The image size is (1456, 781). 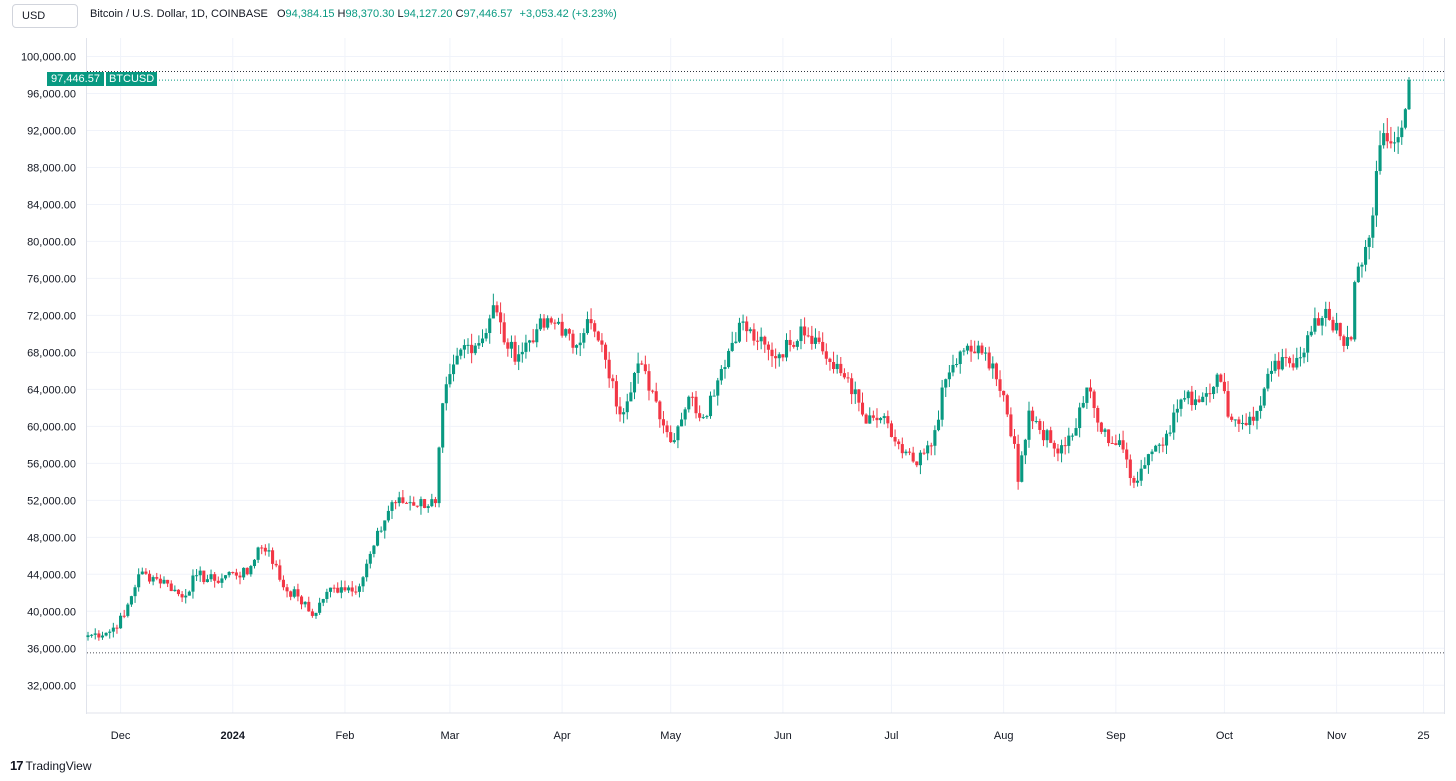 What do you see at coordinates (51, 765) in the screenshot?
I see `tradingview-logo: 17 TradingView` at bounding box center [51, 765].